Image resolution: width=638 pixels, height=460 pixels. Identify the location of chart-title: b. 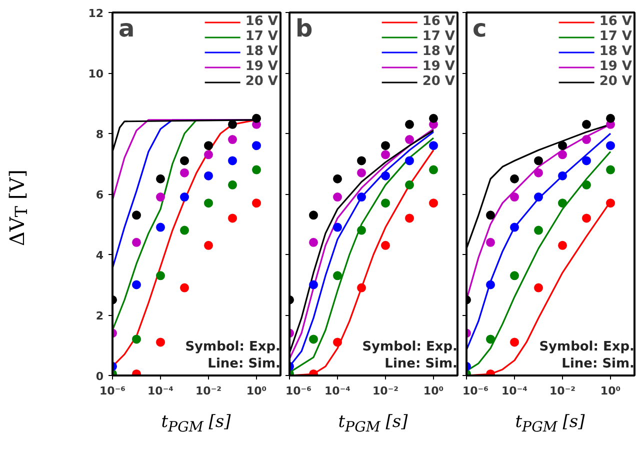
(304, 28).